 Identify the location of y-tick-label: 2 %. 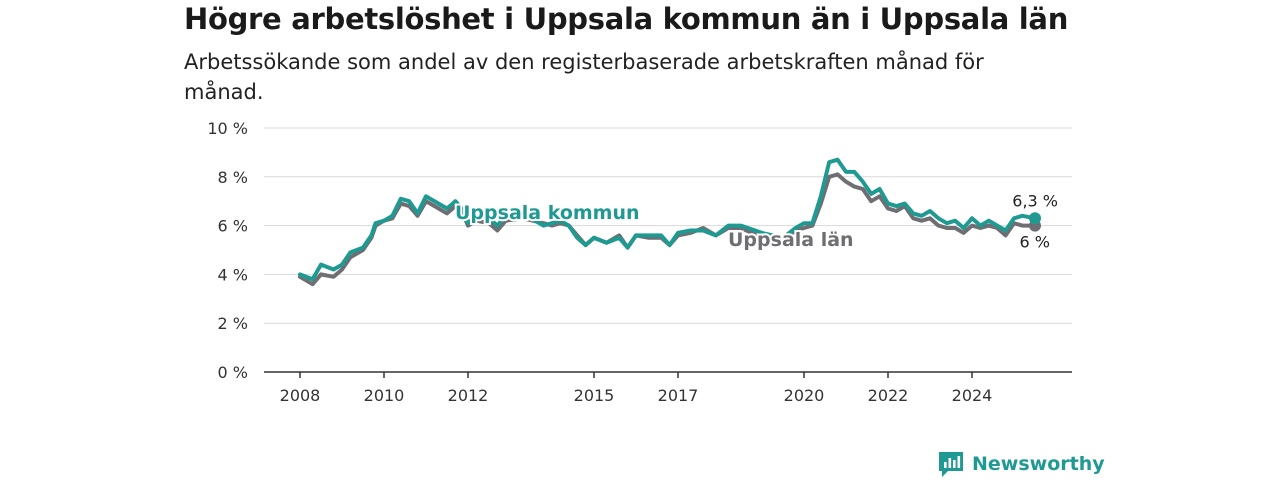
(233, 323).